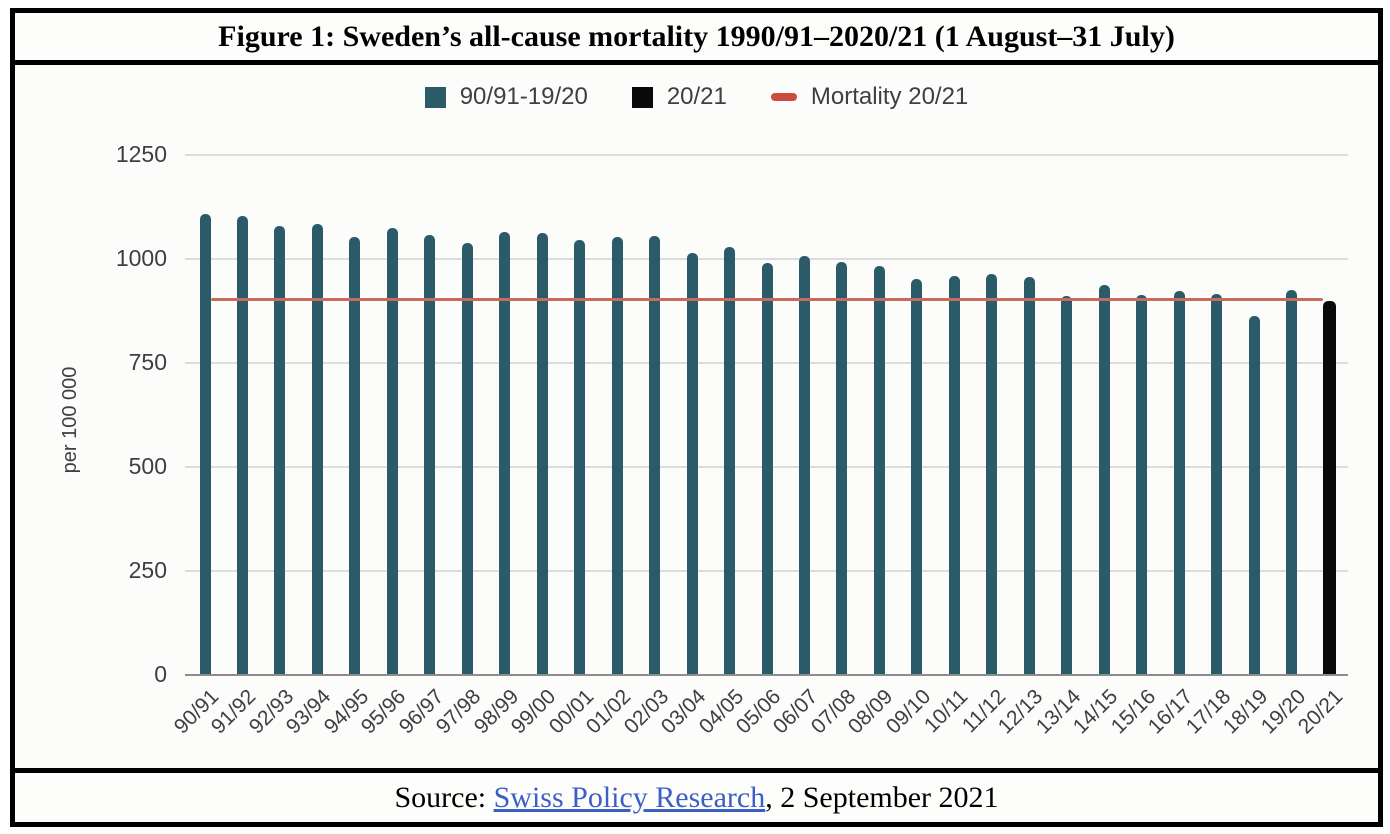  I want to click on bar-91/92, so click(242, 445).